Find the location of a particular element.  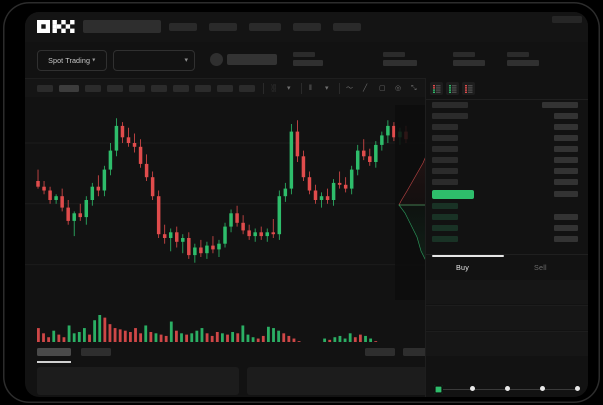

order-field-price is located at coordinates (507, 292).